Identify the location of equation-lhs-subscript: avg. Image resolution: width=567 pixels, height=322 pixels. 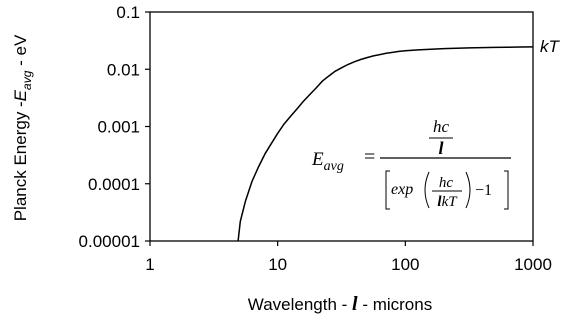
(334, 166).